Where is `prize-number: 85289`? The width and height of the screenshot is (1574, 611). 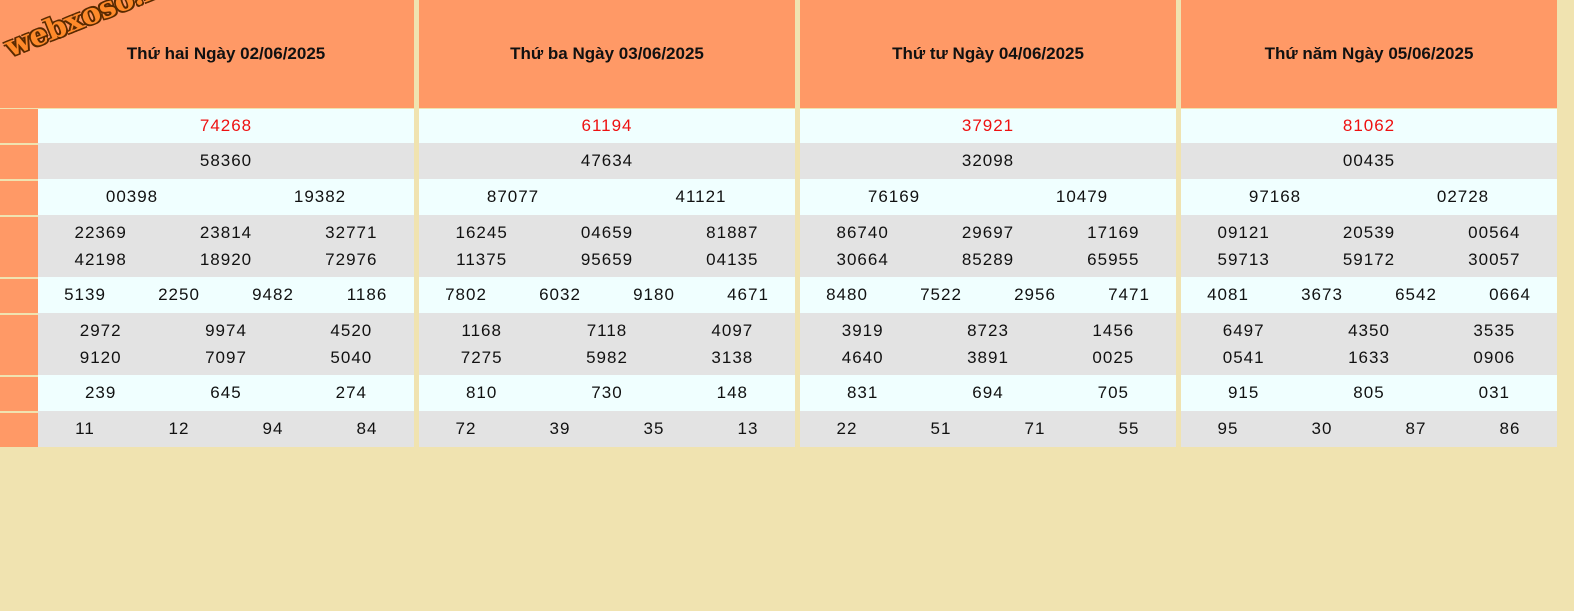
prize-number: 85289 is located at coordinates (988, 259).